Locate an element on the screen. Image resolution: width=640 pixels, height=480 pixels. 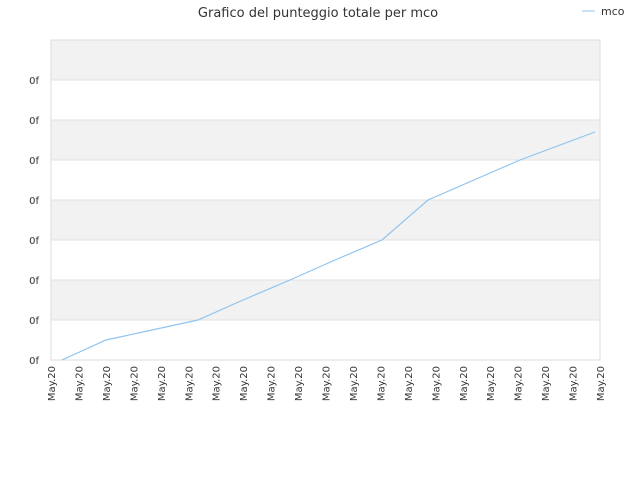
y-axis: 0f 0f 0f 0f 0f 0f 0f 0f is located at coordinates (34, 221).